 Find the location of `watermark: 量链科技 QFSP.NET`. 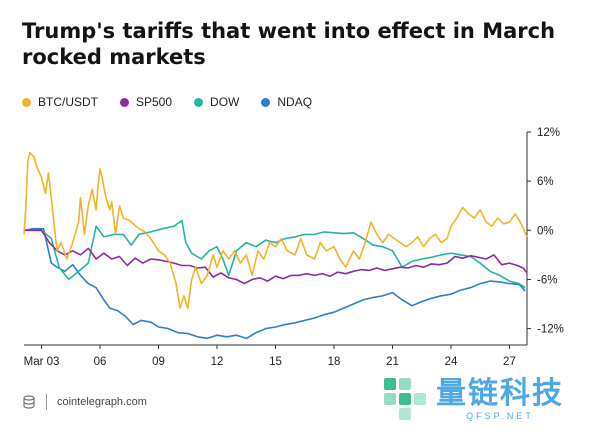

watermark: 量链科技 QFSP.NET is located at coordinates (472, 399).